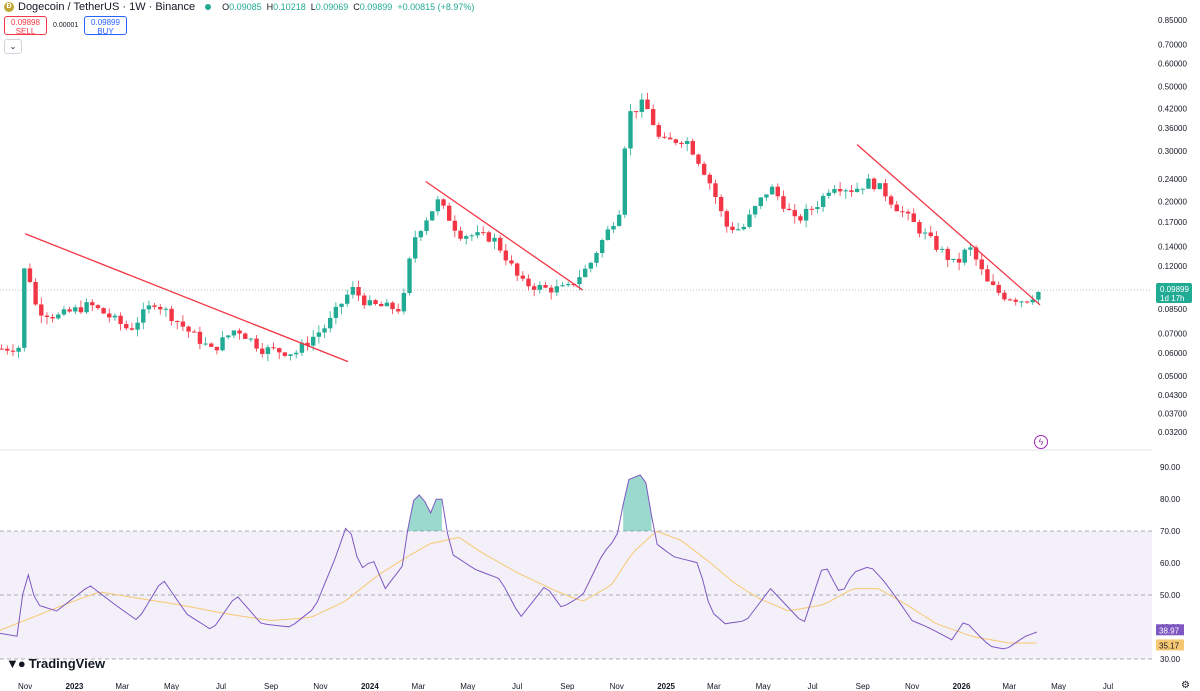  I want to click on symbol-title: Dogecoin / TetherUS · 1W · Binance, so click(107, 7).